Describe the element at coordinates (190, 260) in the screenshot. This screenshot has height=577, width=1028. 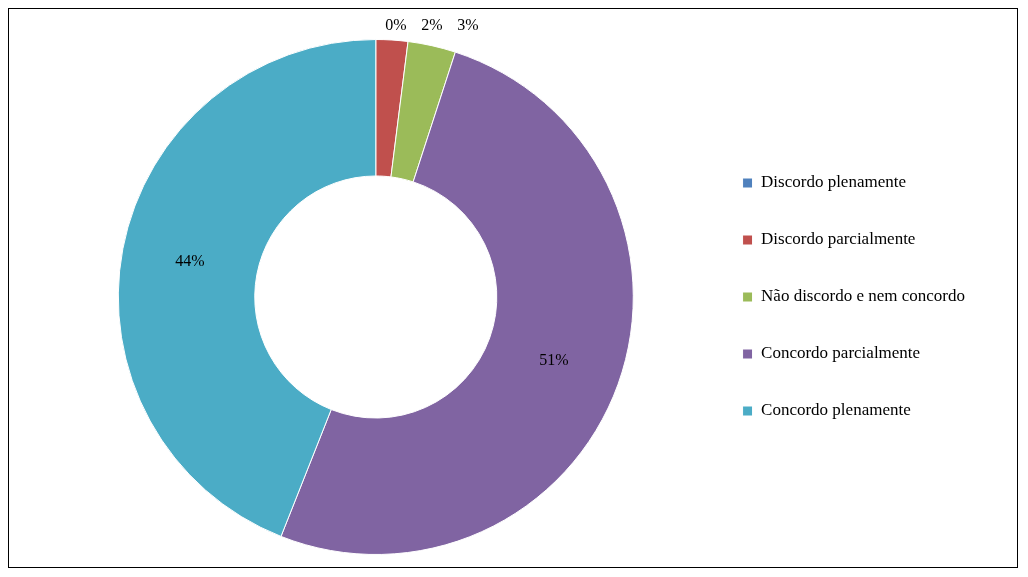
I see `data-label: 44%` at that location.